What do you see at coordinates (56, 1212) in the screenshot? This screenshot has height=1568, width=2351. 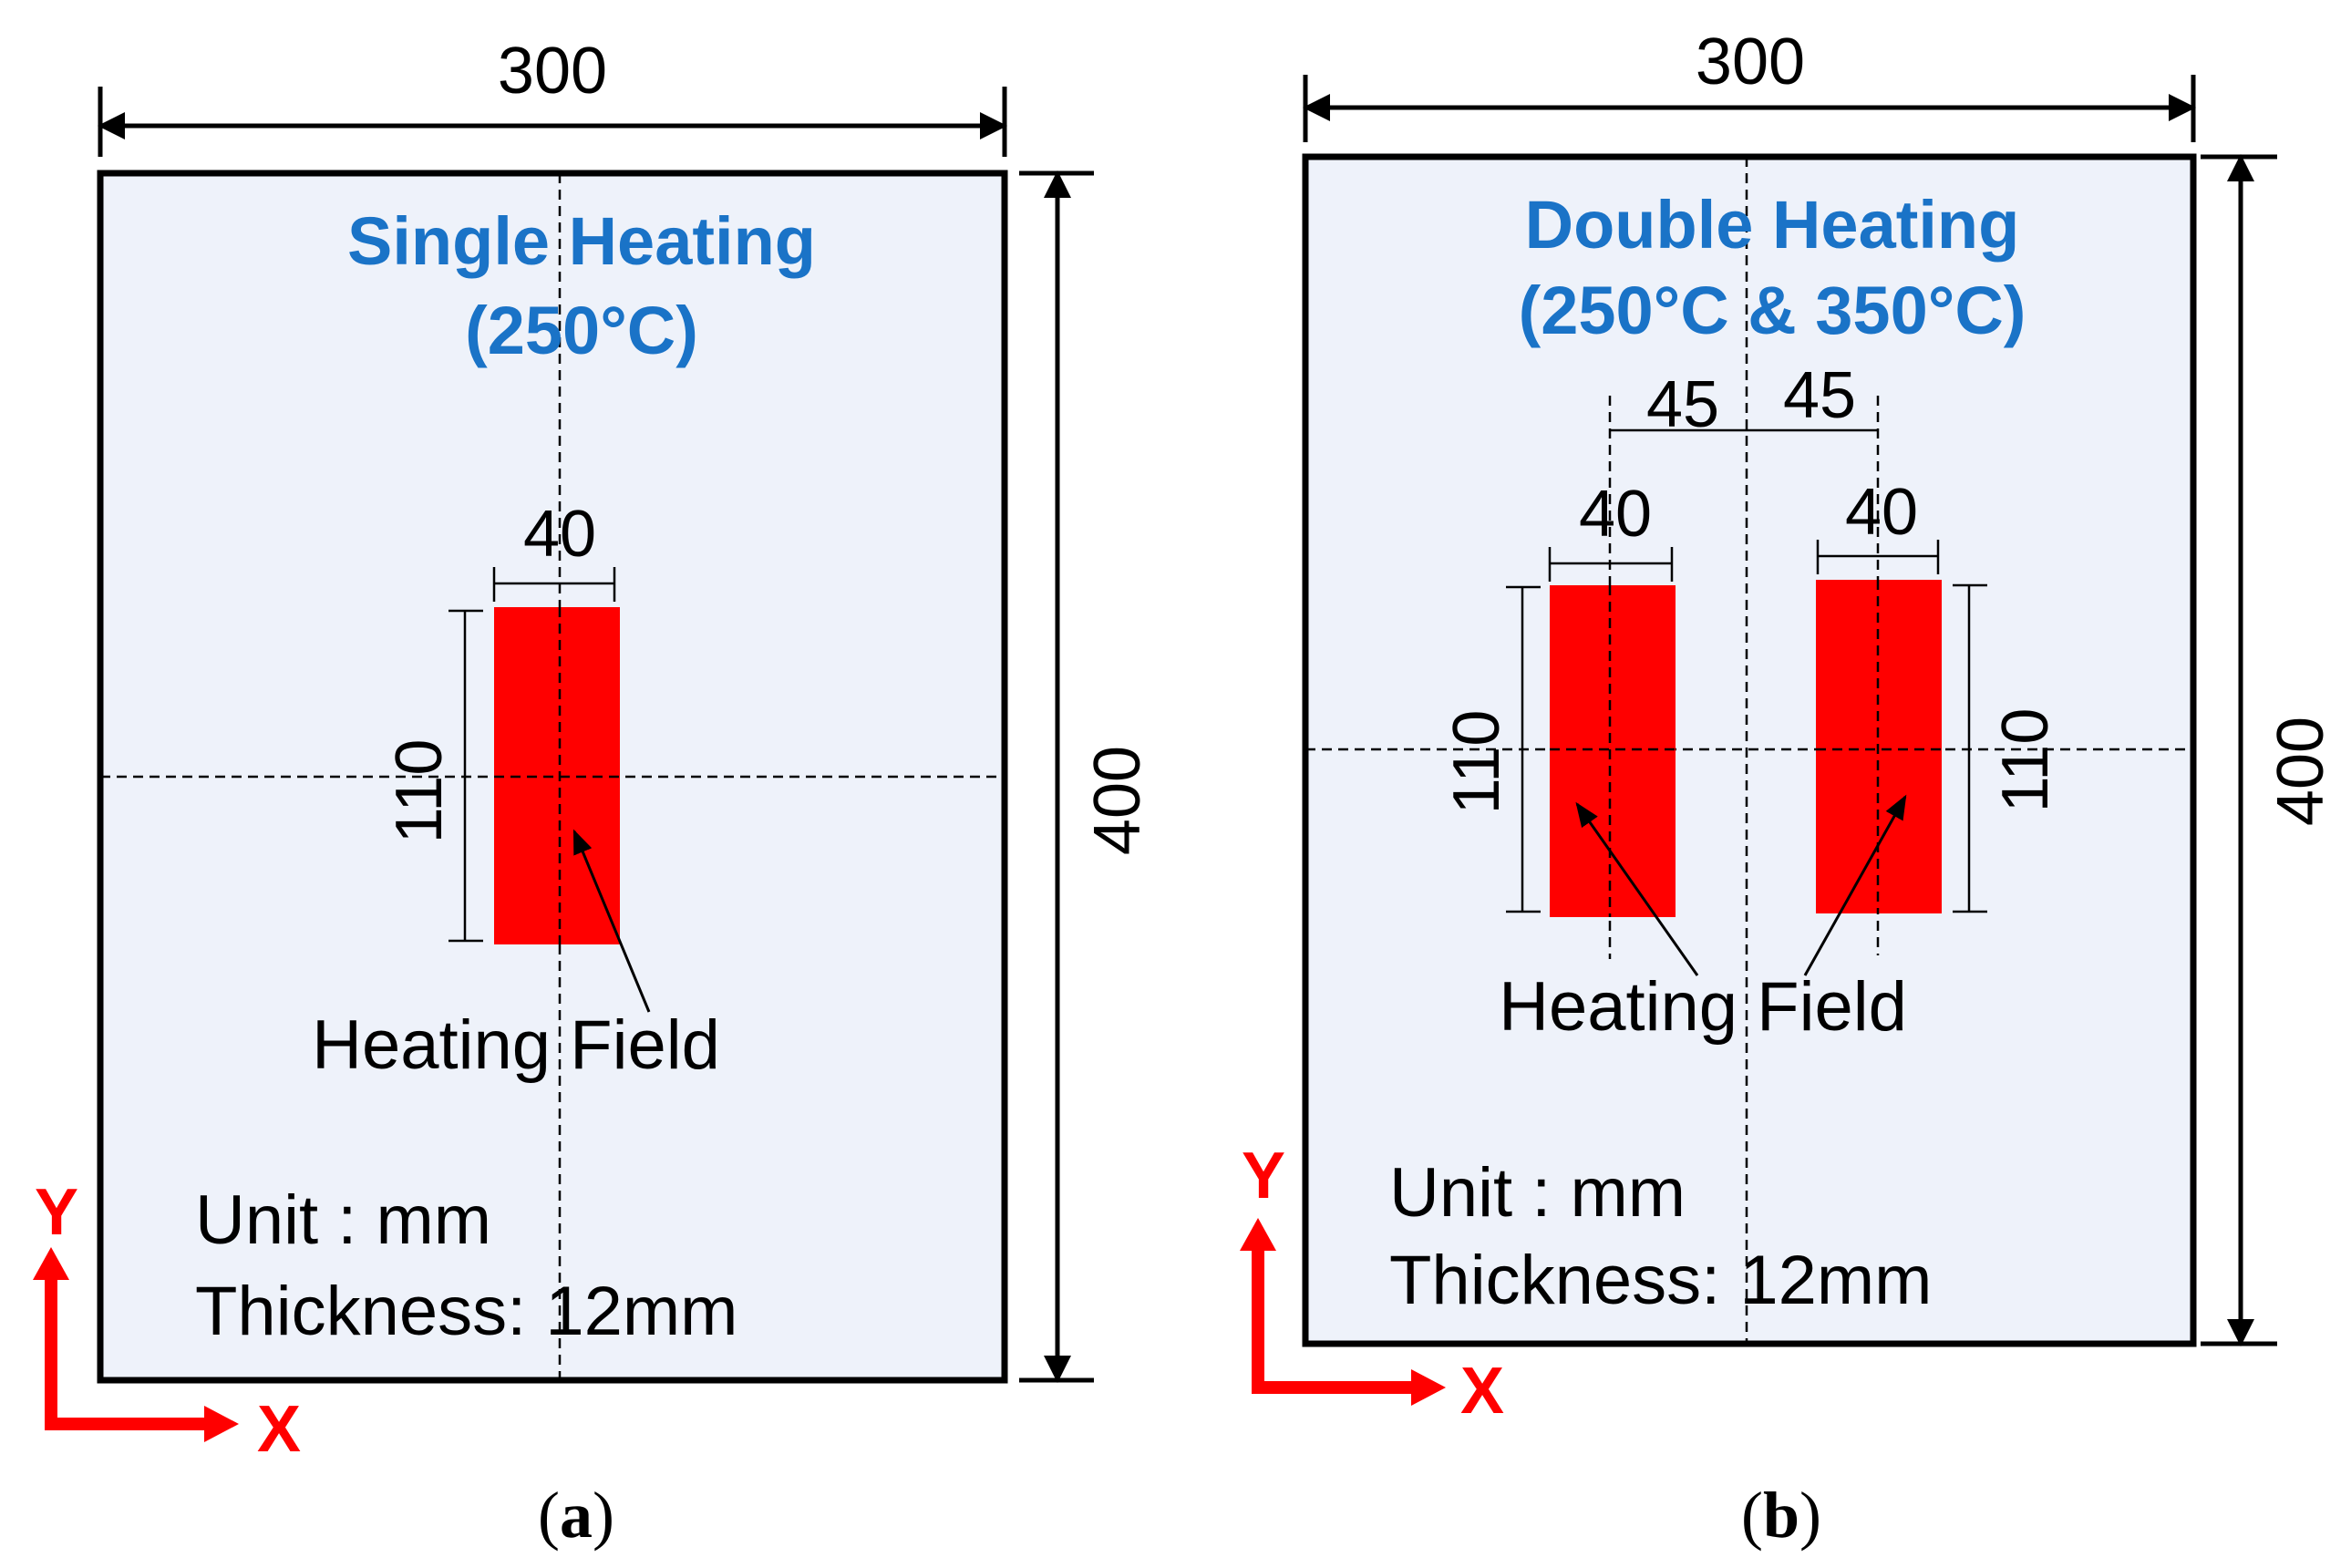 I see `axis-y-label-a: Y` at bounding box center [56, 1212].